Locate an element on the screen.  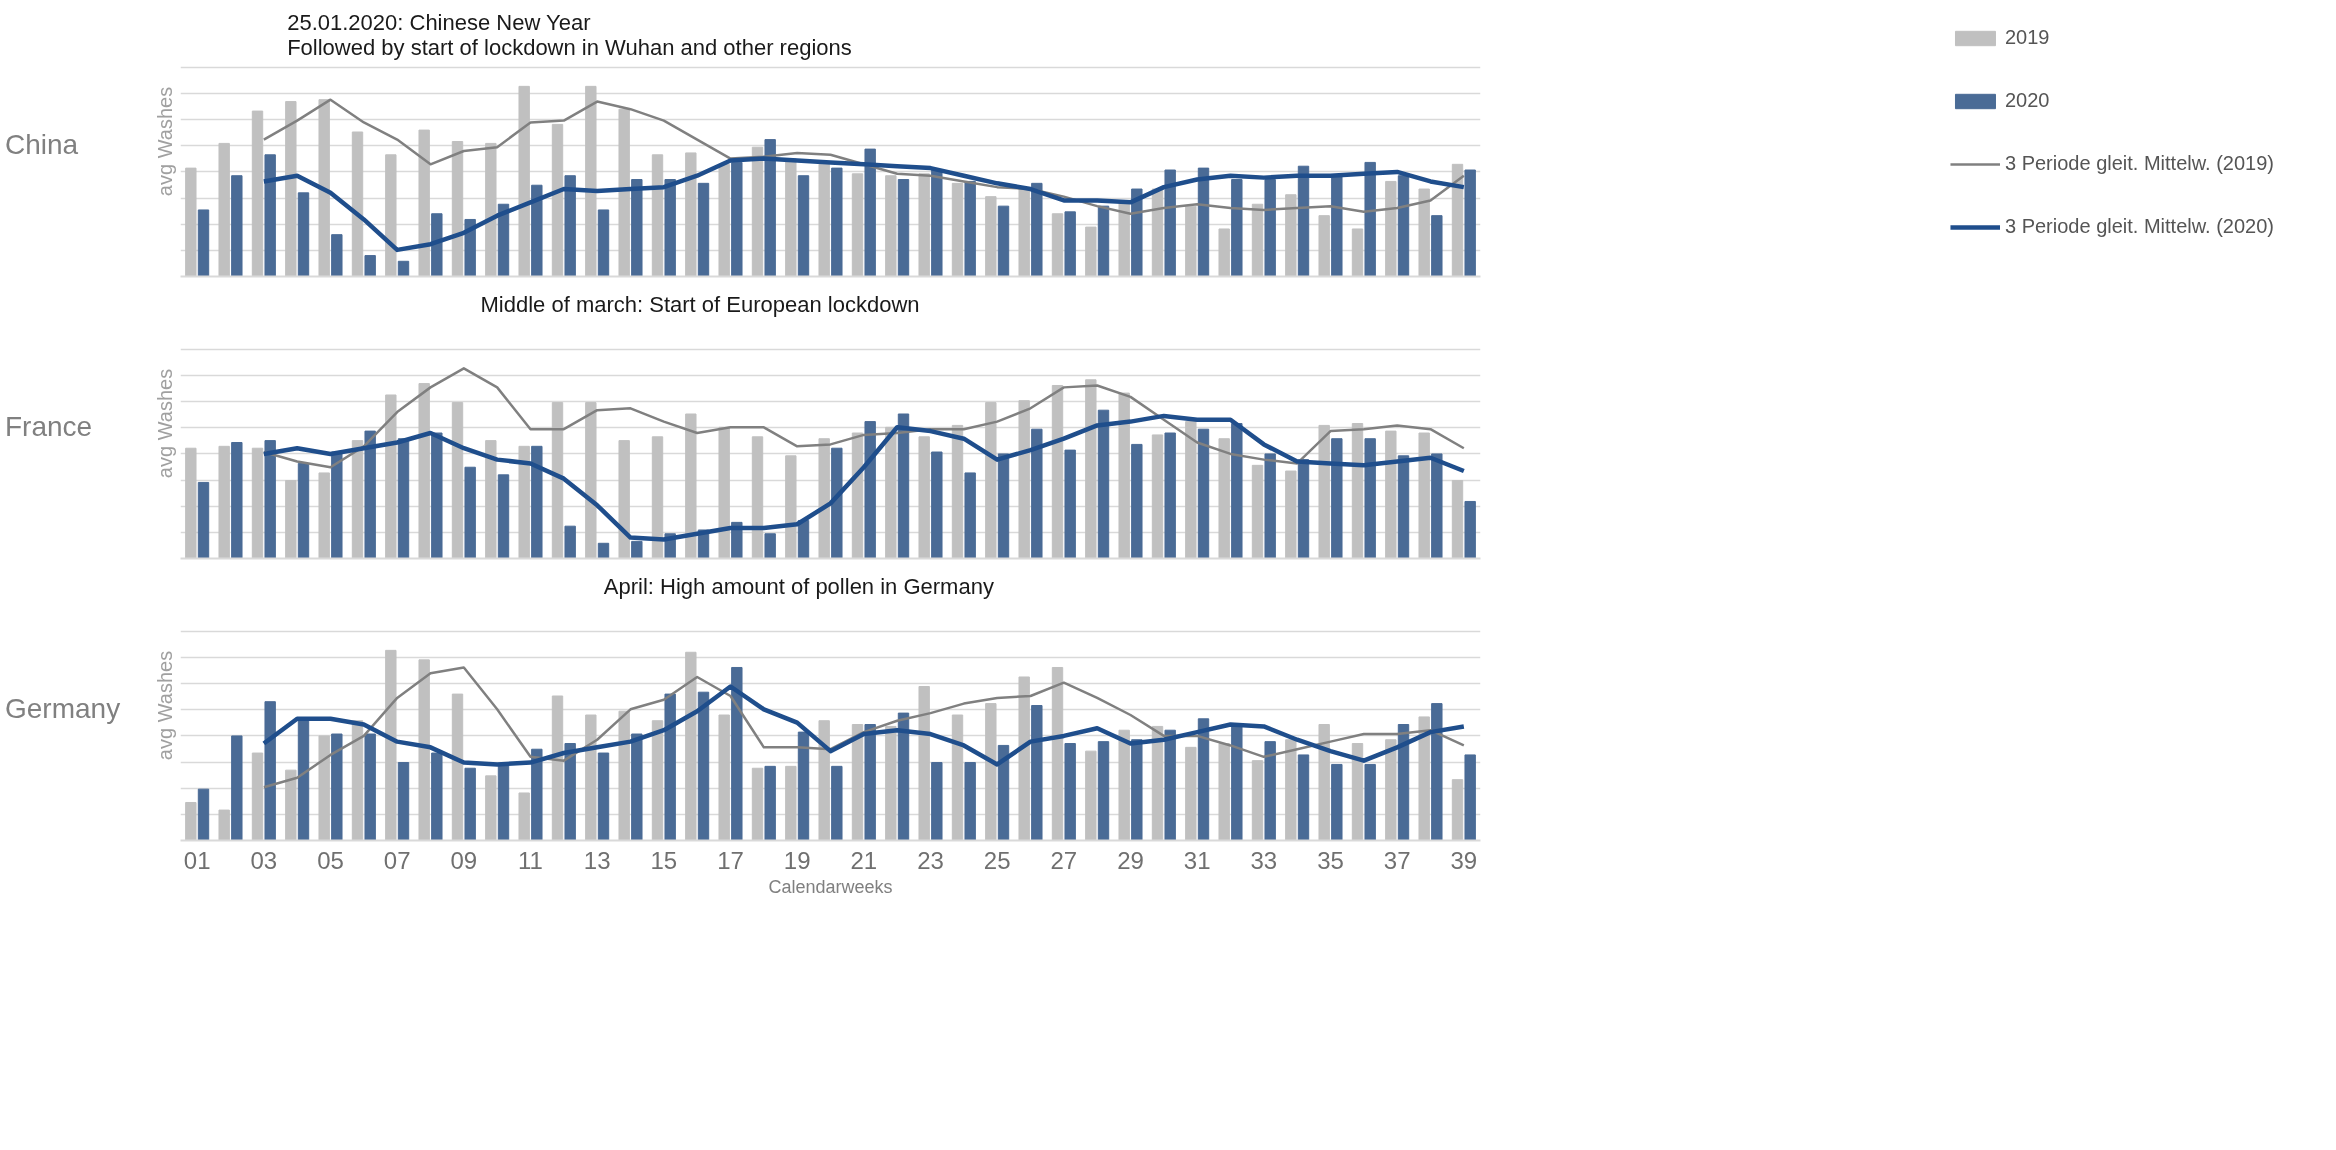
x-tick-label: 13 is located at coordinates (597, 860).